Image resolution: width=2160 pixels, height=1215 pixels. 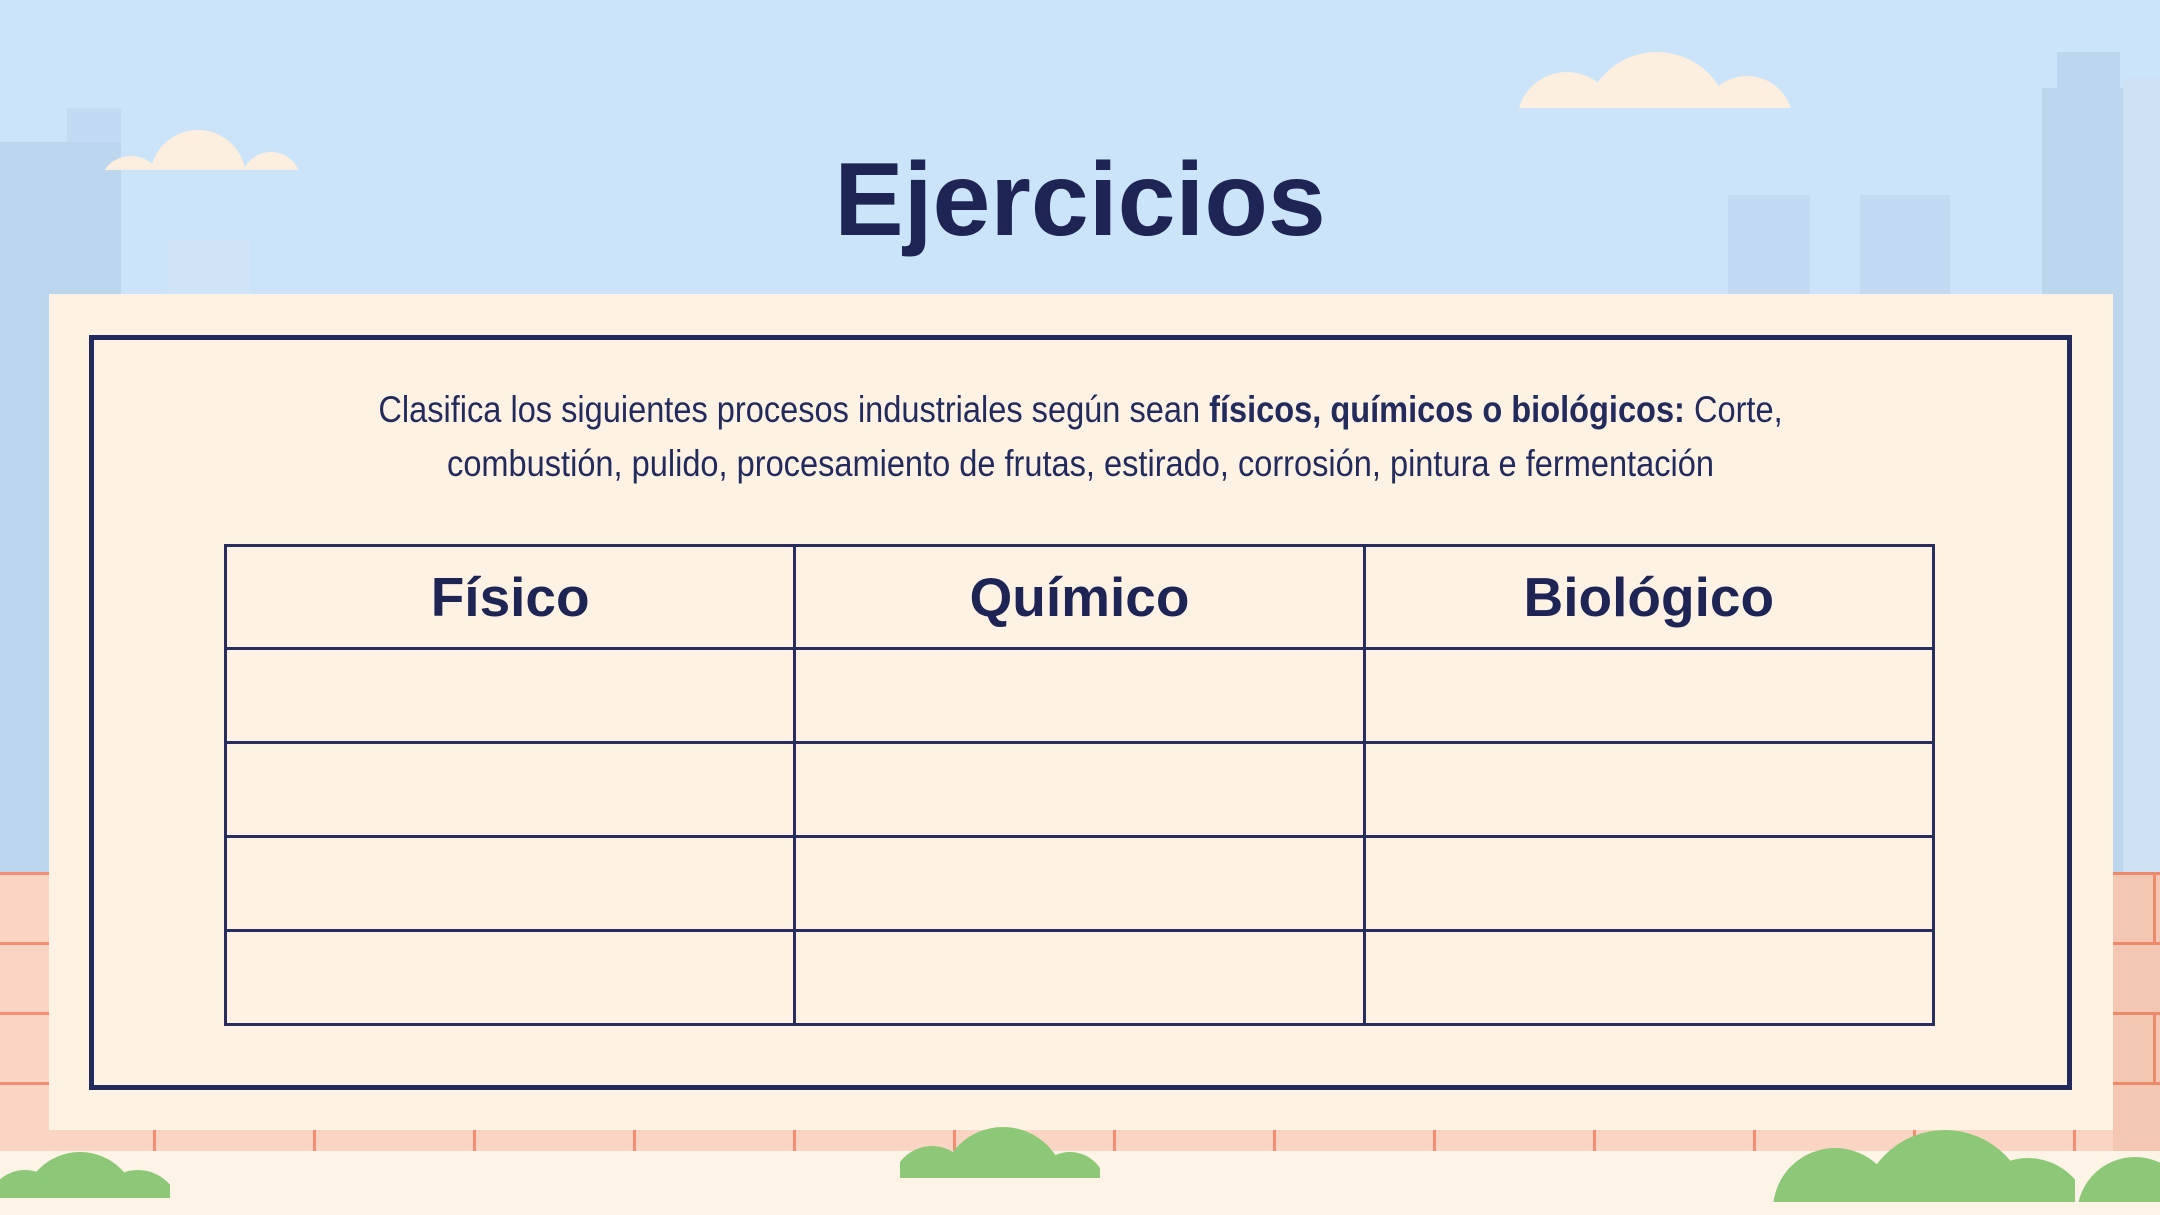 I want to click on column-header-quimico: Químico, so click(x=1079, y=597).